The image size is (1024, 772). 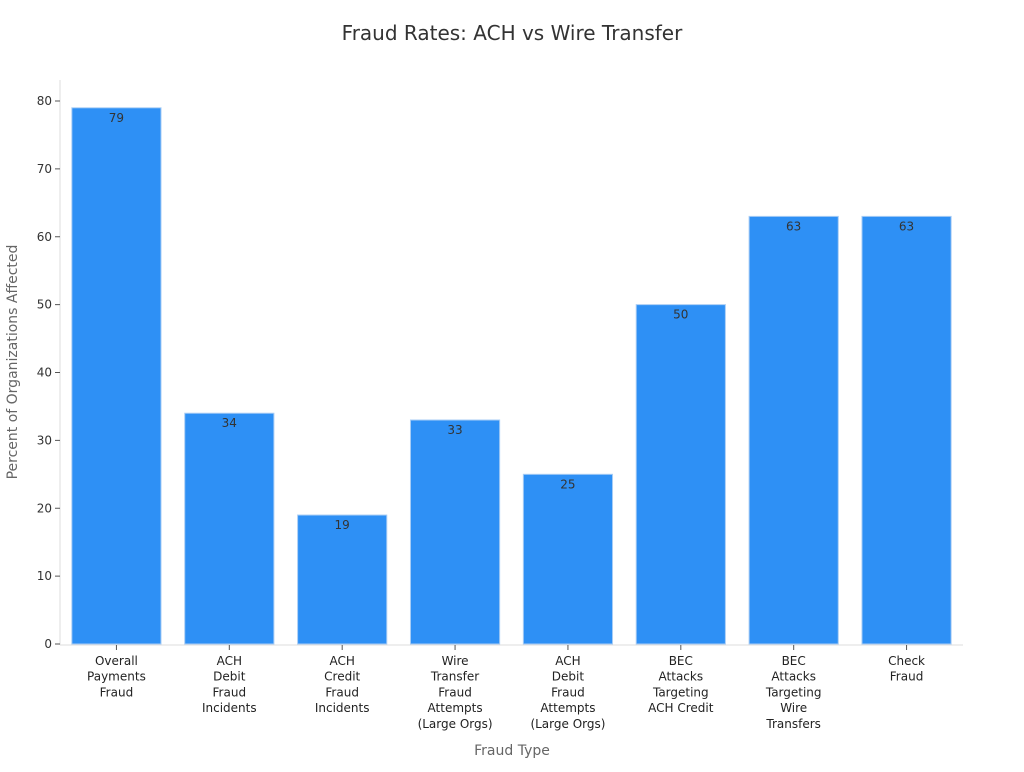 What do you see at coordinates (229, 423) in the screenshot?
I see `data-label: 34` at bounding box center [229, 423].